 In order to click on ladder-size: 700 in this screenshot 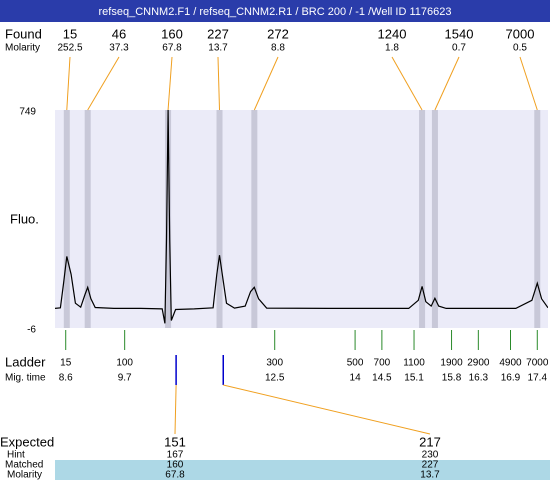, I will do `click(382, 363)`.